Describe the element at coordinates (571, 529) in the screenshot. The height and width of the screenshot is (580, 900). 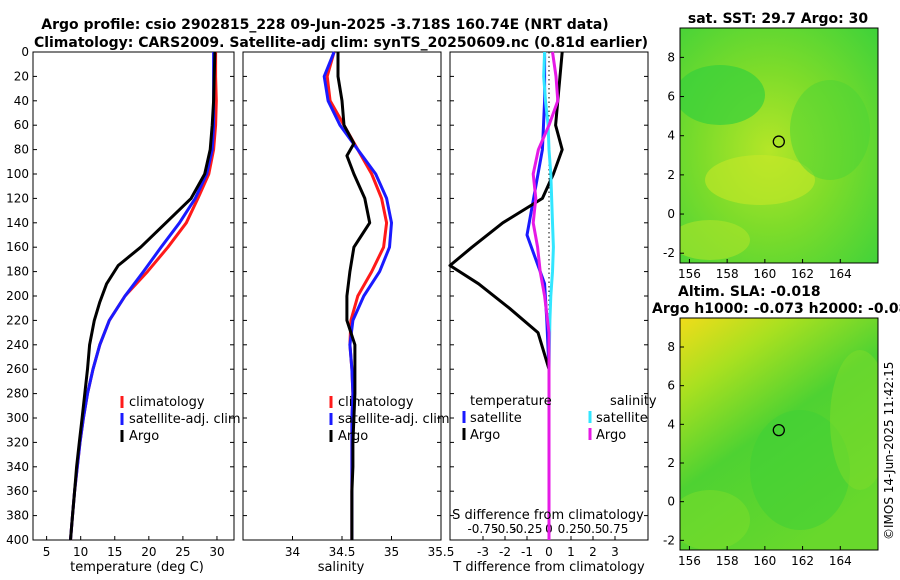
I see `s-diff-tick-label: 0.25` at that location.